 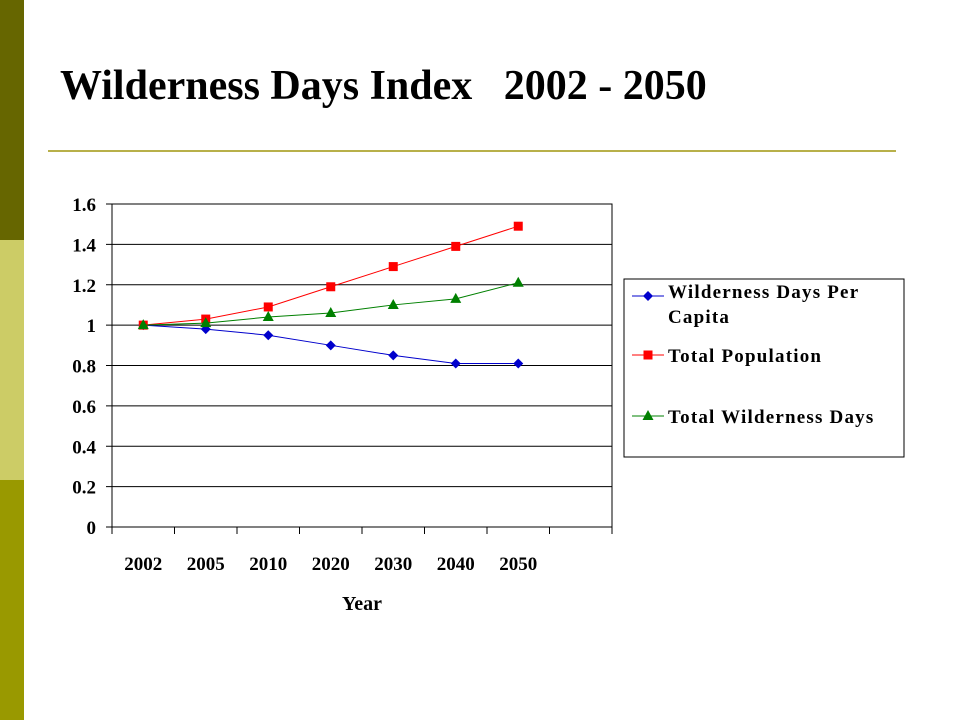 I want to click on x-tick-label: 2005, so click(x=206, y=564).